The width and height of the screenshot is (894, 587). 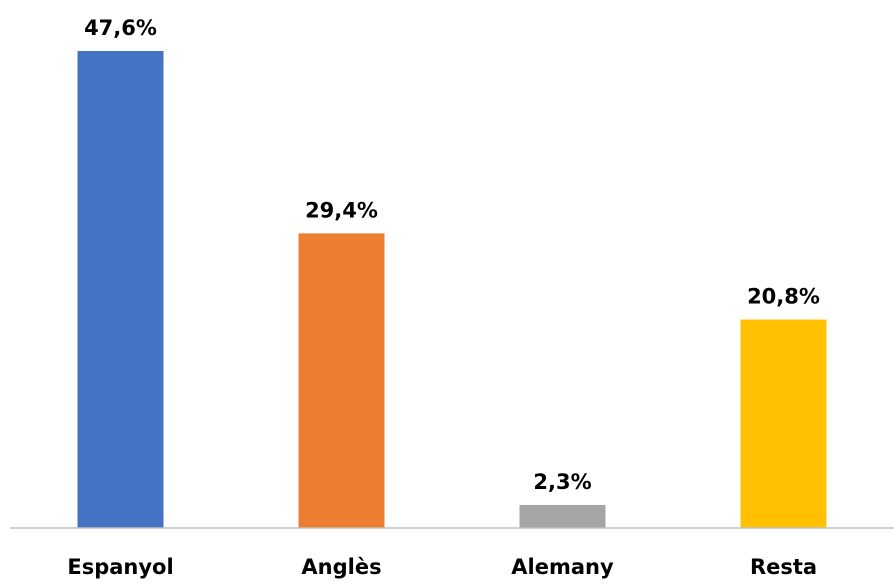 What do you see at coordinates (120, 28) in the screenshot?
I see `data-label-0: 47,6%` at bounding box center [120, 28].